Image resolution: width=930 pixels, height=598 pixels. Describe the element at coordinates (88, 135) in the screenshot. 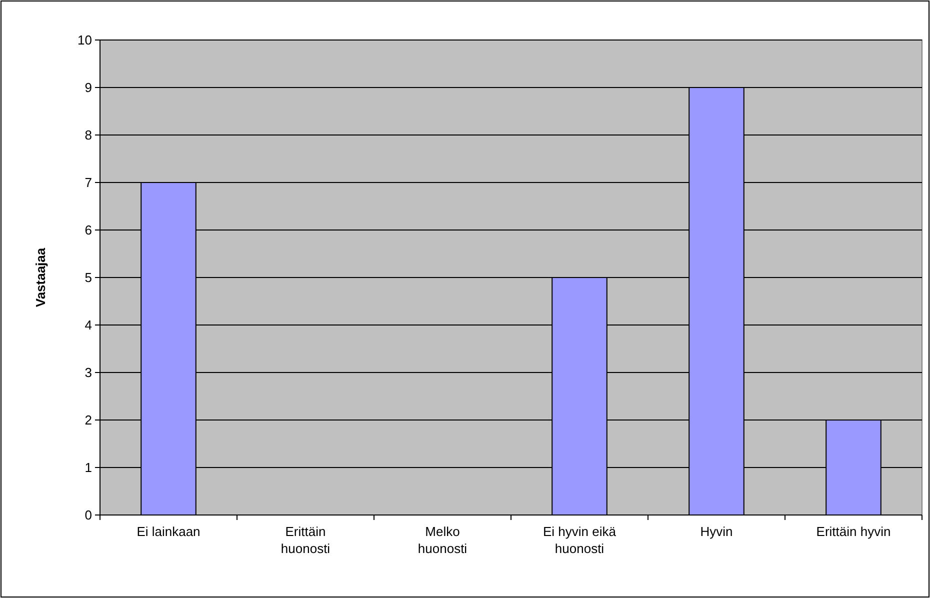

I see `y-tick-label: 8` at that location.